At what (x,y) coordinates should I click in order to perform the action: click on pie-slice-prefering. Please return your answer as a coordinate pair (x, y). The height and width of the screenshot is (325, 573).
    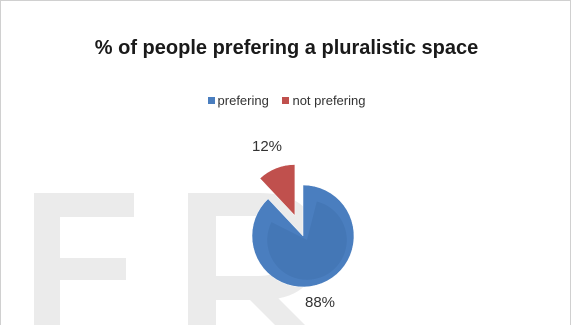
    Looking at the image, I should click on (303, 236).